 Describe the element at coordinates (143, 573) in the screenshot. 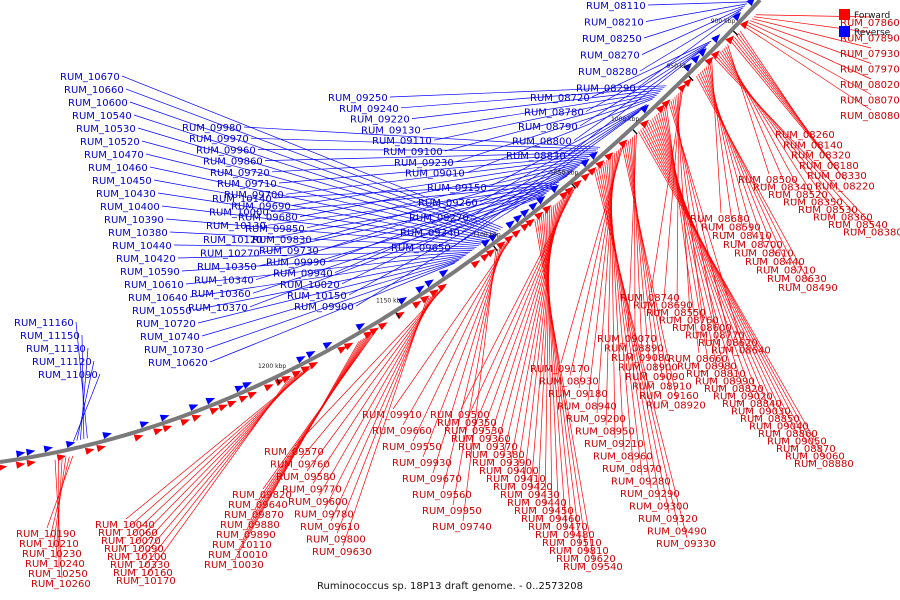

I see `forward-gene-label: RUM_10160` at that location.